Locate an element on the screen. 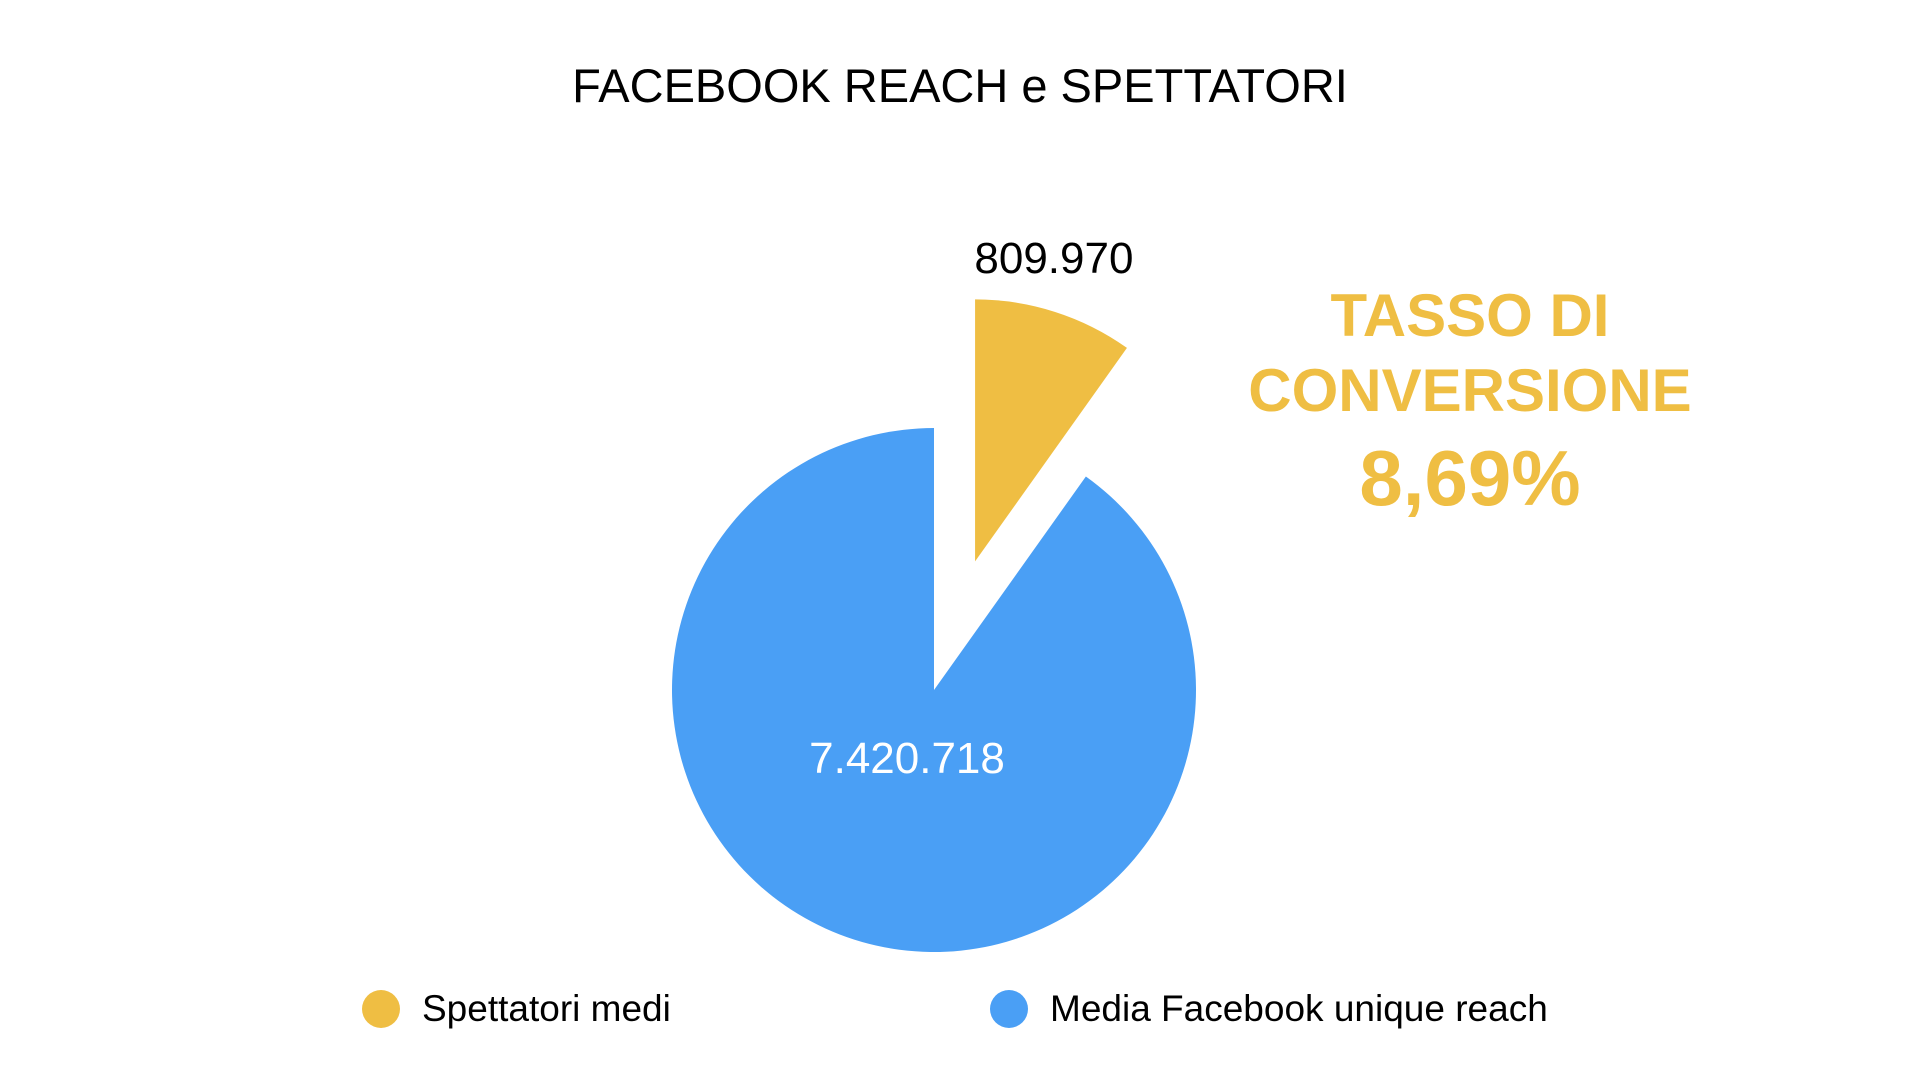 This screenshot has width=1920, height=1080. pie-slice-label-1: 7.420.718 is located at coordinates (907, 758).